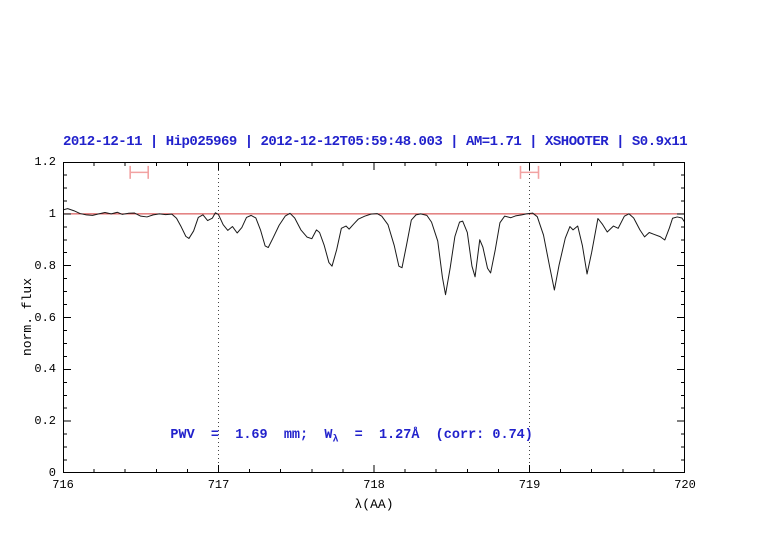 This screenshot has height=542, width=782. What do you see at coordinates (63, 485) in the screenshot?
I see `x-tick-label: 716` at bounding box center [63, 485].